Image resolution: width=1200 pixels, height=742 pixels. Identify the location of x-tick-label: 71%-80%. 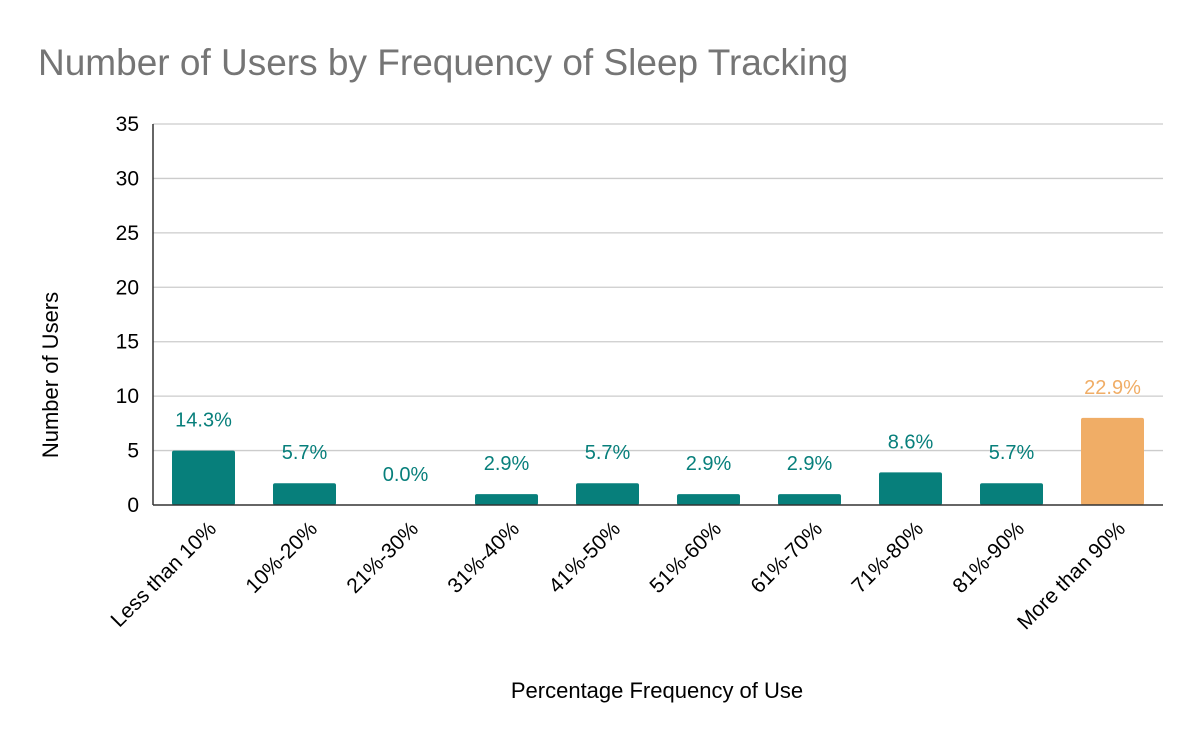
(887, 557).